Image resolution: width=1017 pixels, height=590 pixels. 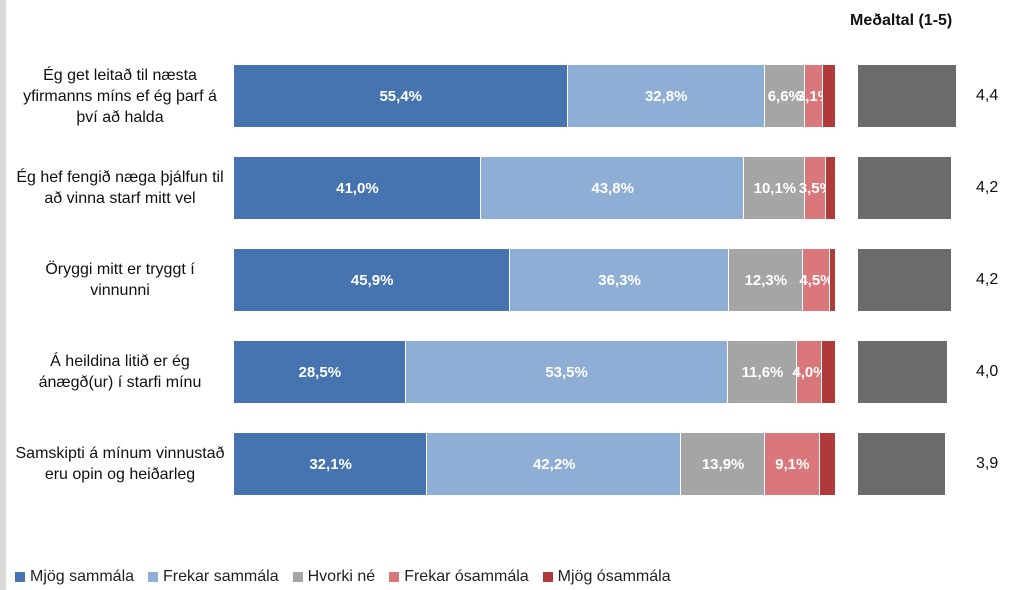 I want to click on data-label: 13,9%, so click(x=723, y=464).